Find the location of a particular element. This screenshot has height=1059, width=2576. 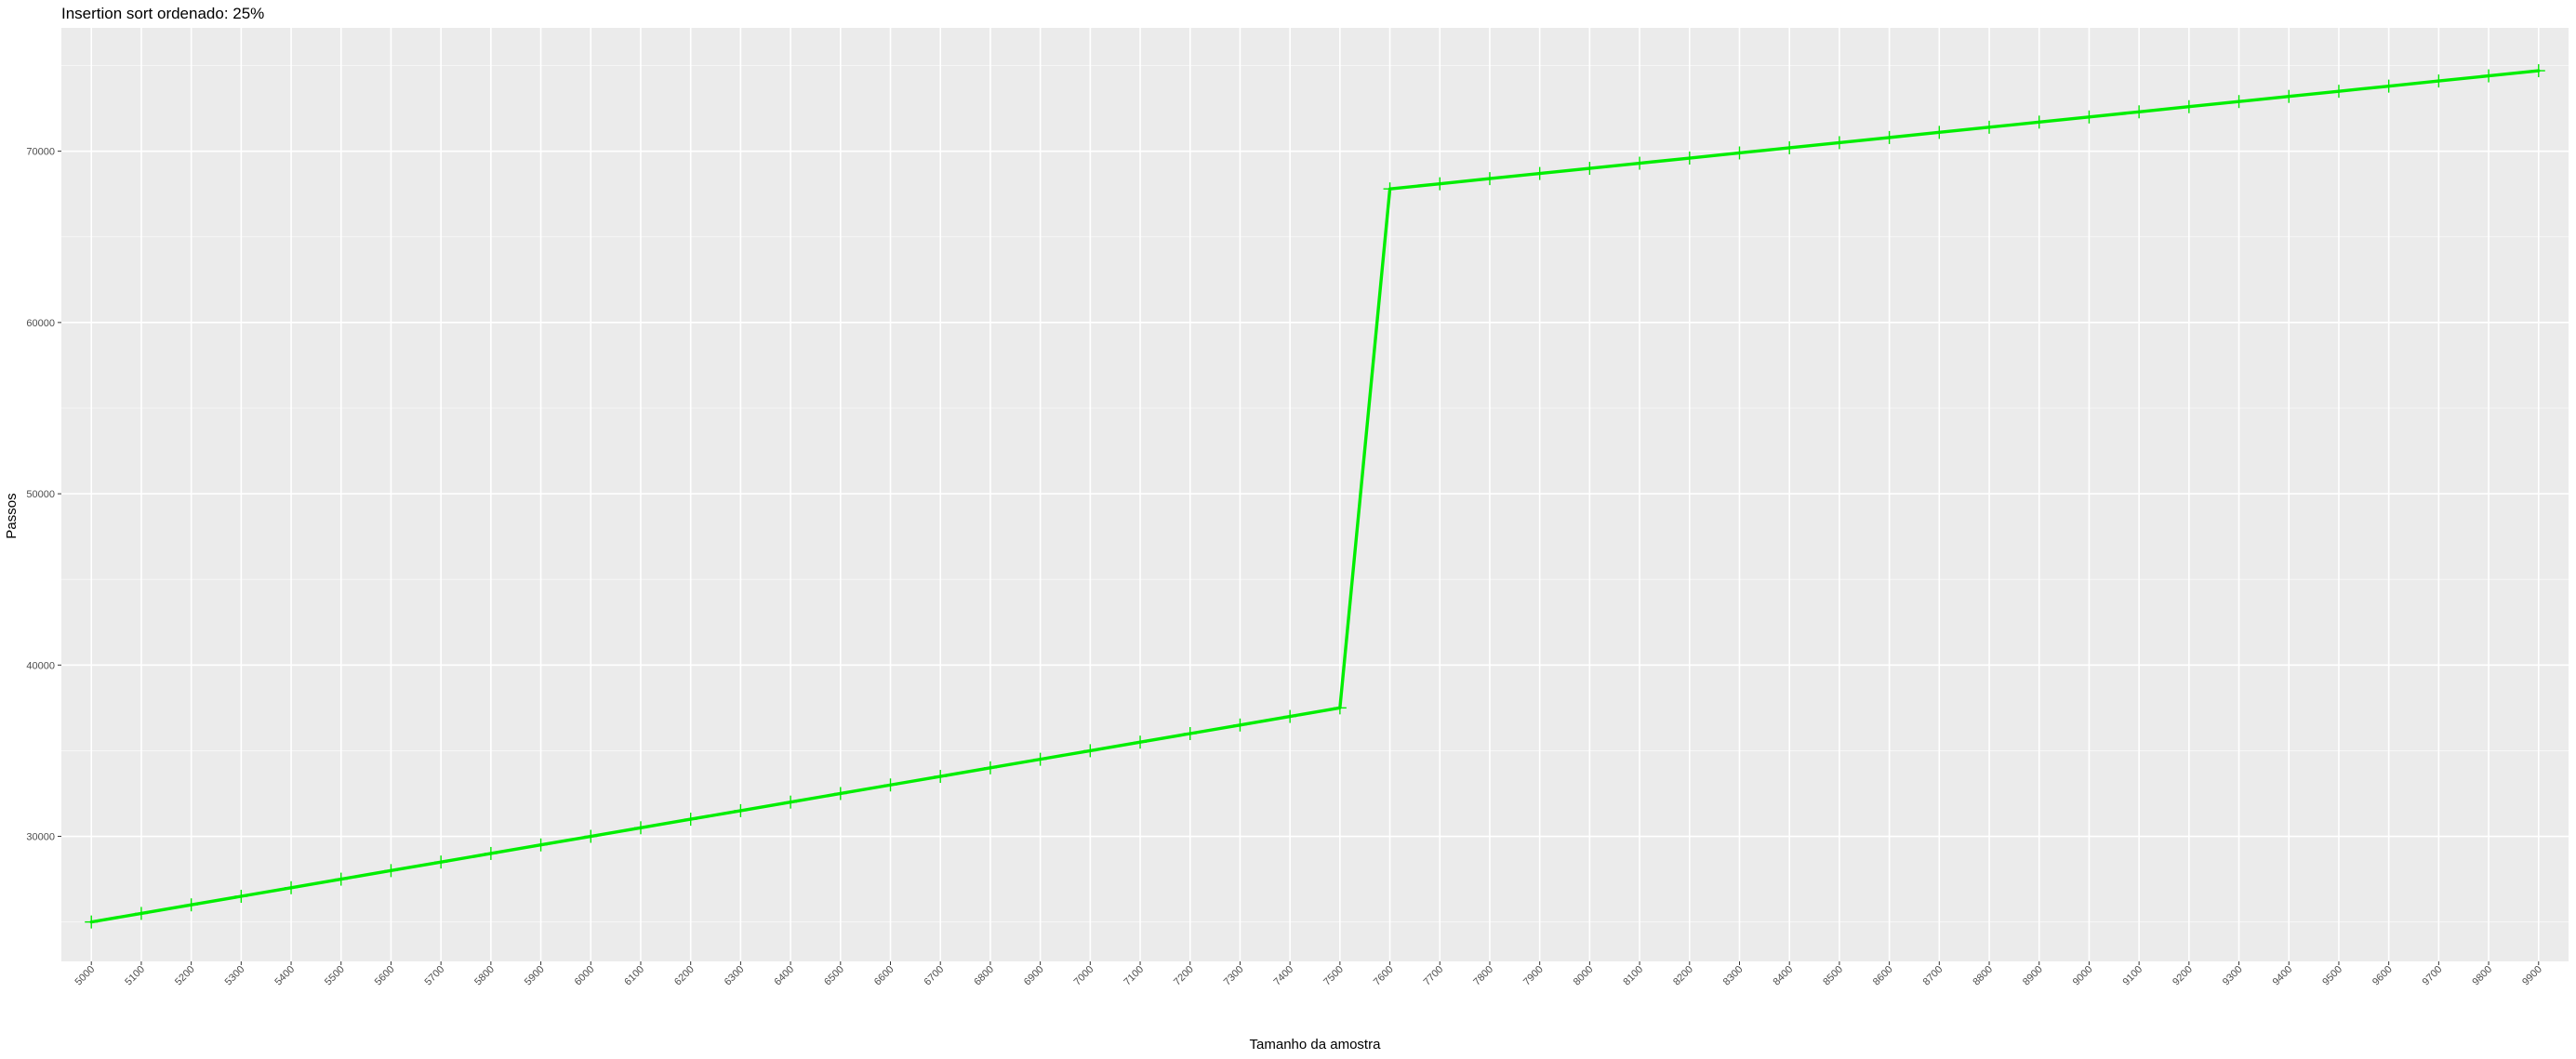

x-tick-label: 5500 is located at coordinates (335, 976).